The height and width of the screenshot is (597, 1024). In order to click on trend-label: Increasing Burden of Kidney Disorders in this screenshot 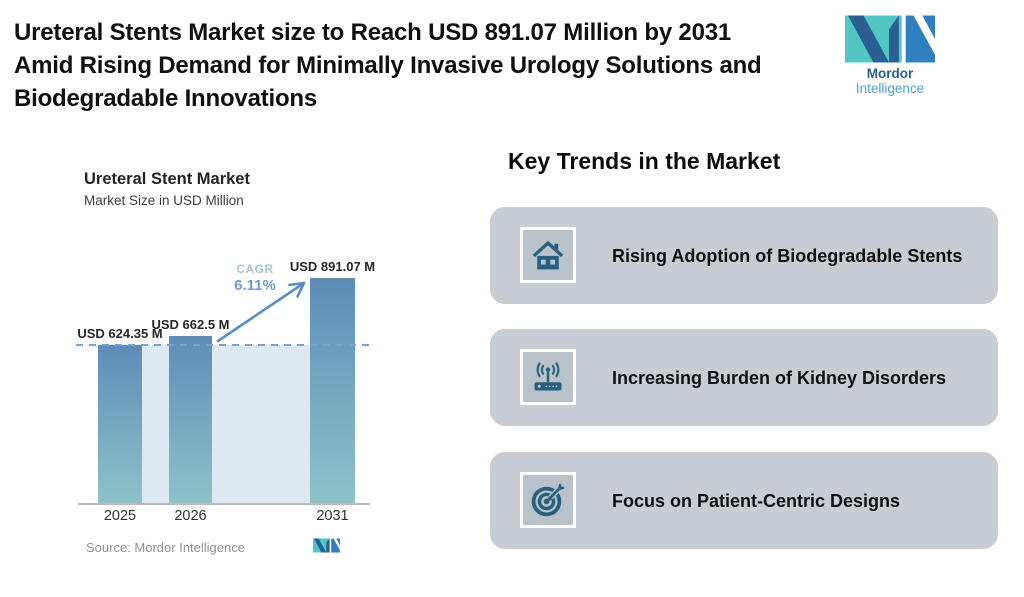, I will do `click(779, 377)`.